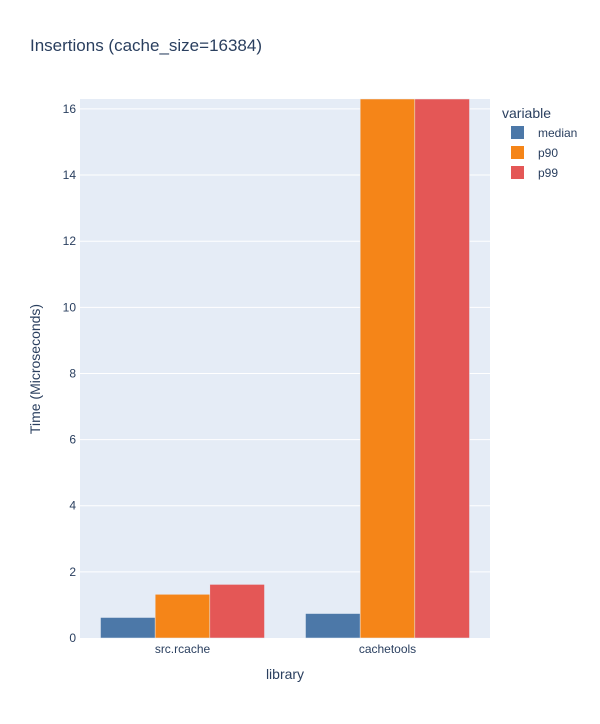 The width and height of the screenshot is (600, 724). Describe the element at coordinates (72, 638) in the screenshot. I see `y-tick-label: 0` at that location.